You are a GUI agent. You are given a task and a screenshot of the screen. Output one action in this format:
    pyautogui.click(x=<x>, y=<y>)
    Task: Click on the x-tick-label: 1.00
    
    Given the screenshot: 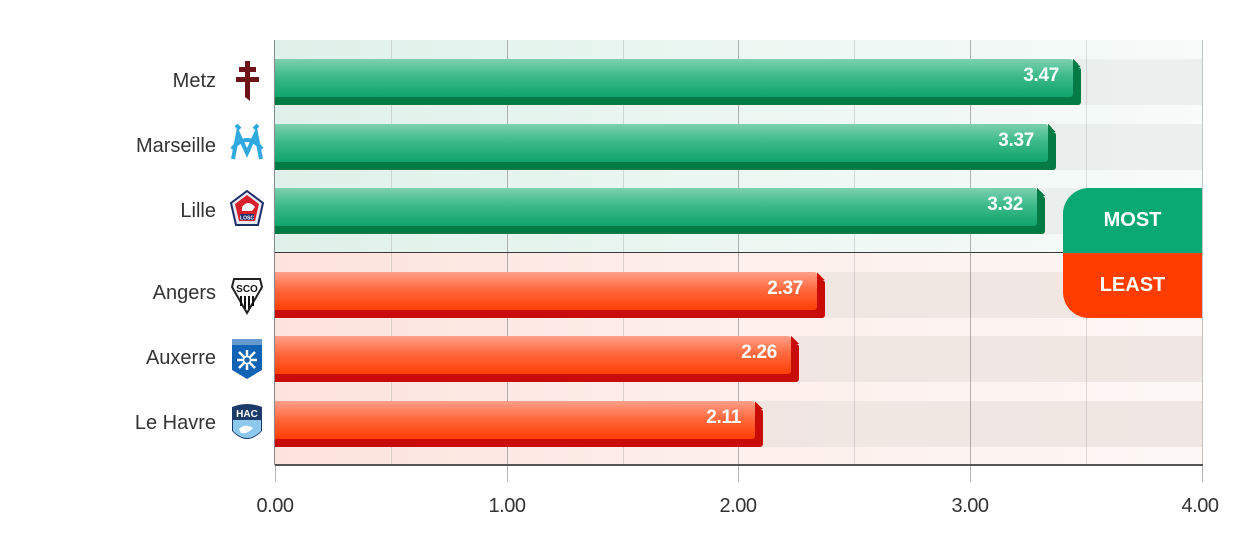 What is the action you would take?
    pyautogui.click(x=507, y=506)
    